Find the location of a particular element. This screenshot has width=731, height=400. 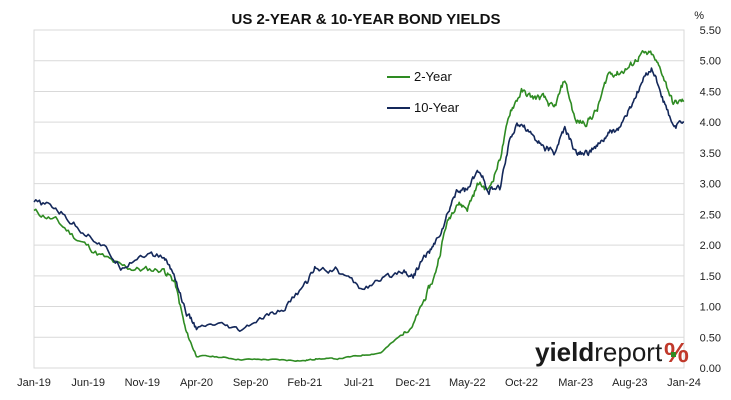

y-axis-unit: % is located at coordinates (699, 16).